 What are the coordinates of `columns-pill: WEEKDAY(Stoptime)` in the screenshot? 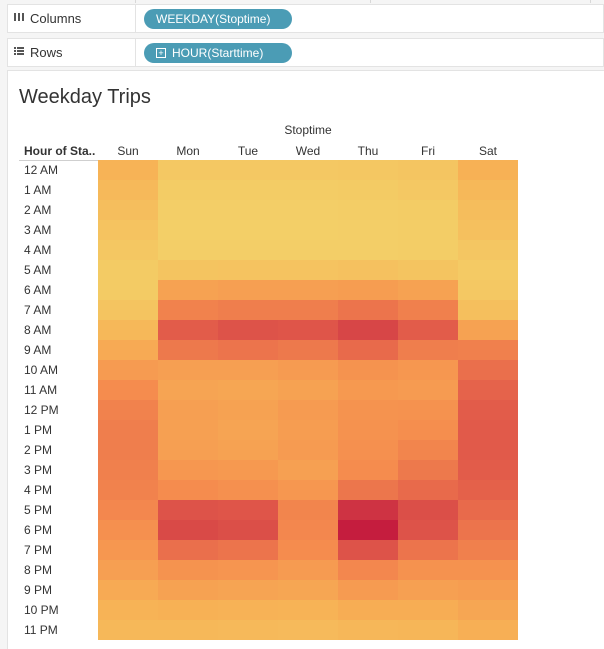 It's located at (218, 19).